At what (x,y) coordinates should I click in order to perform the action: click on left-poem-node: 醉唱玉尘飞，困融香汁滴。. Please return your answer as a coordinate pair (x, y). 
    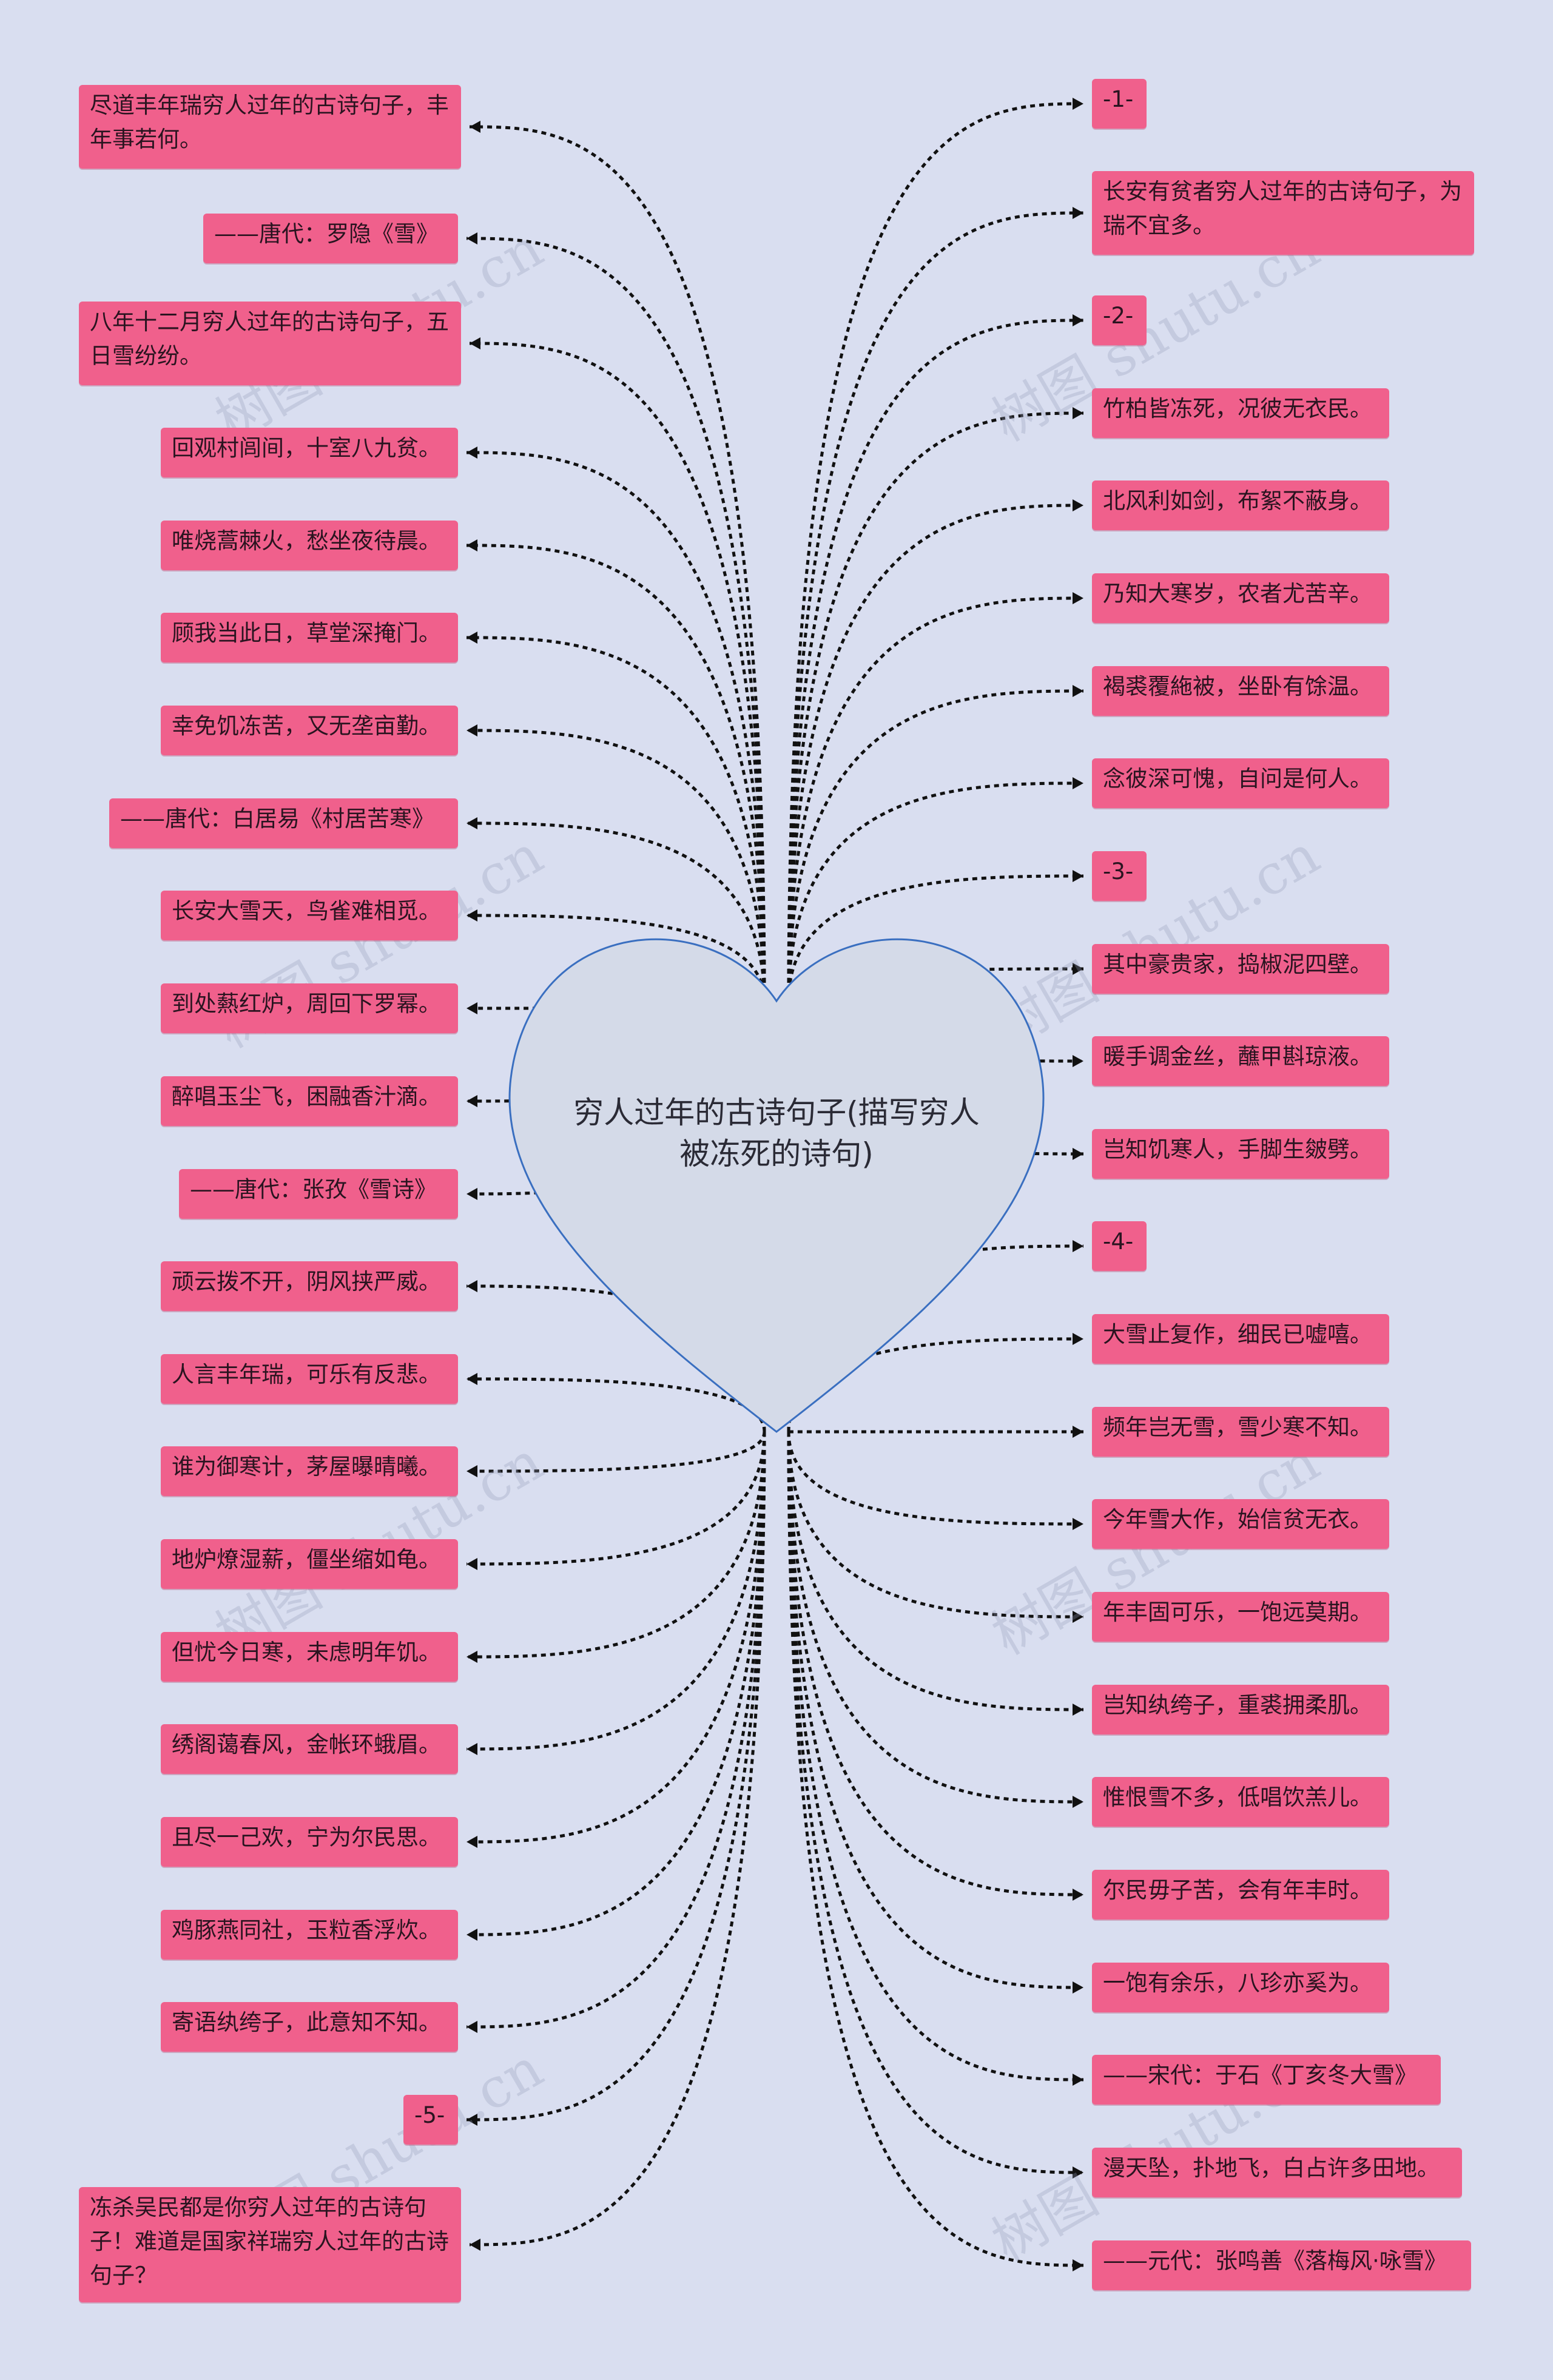
    Looking at the image, I should click on (309, 1101).